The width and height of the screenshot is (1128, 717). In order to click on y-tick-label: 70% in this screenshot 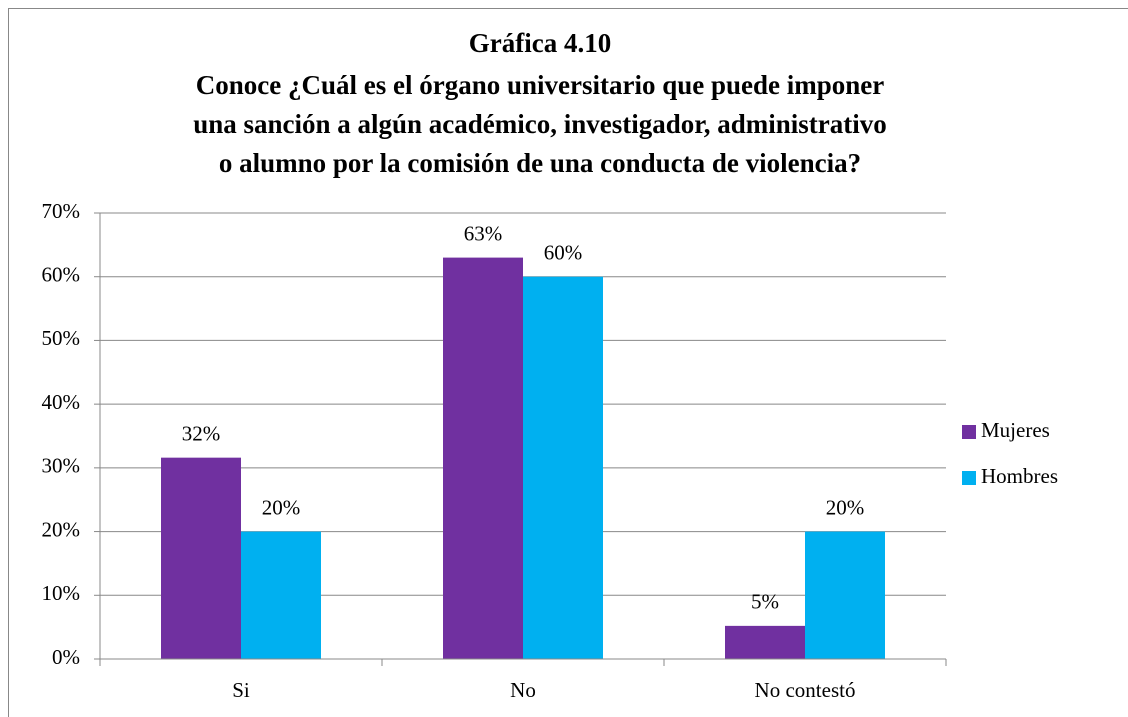, I will do `click(61, 211)`.